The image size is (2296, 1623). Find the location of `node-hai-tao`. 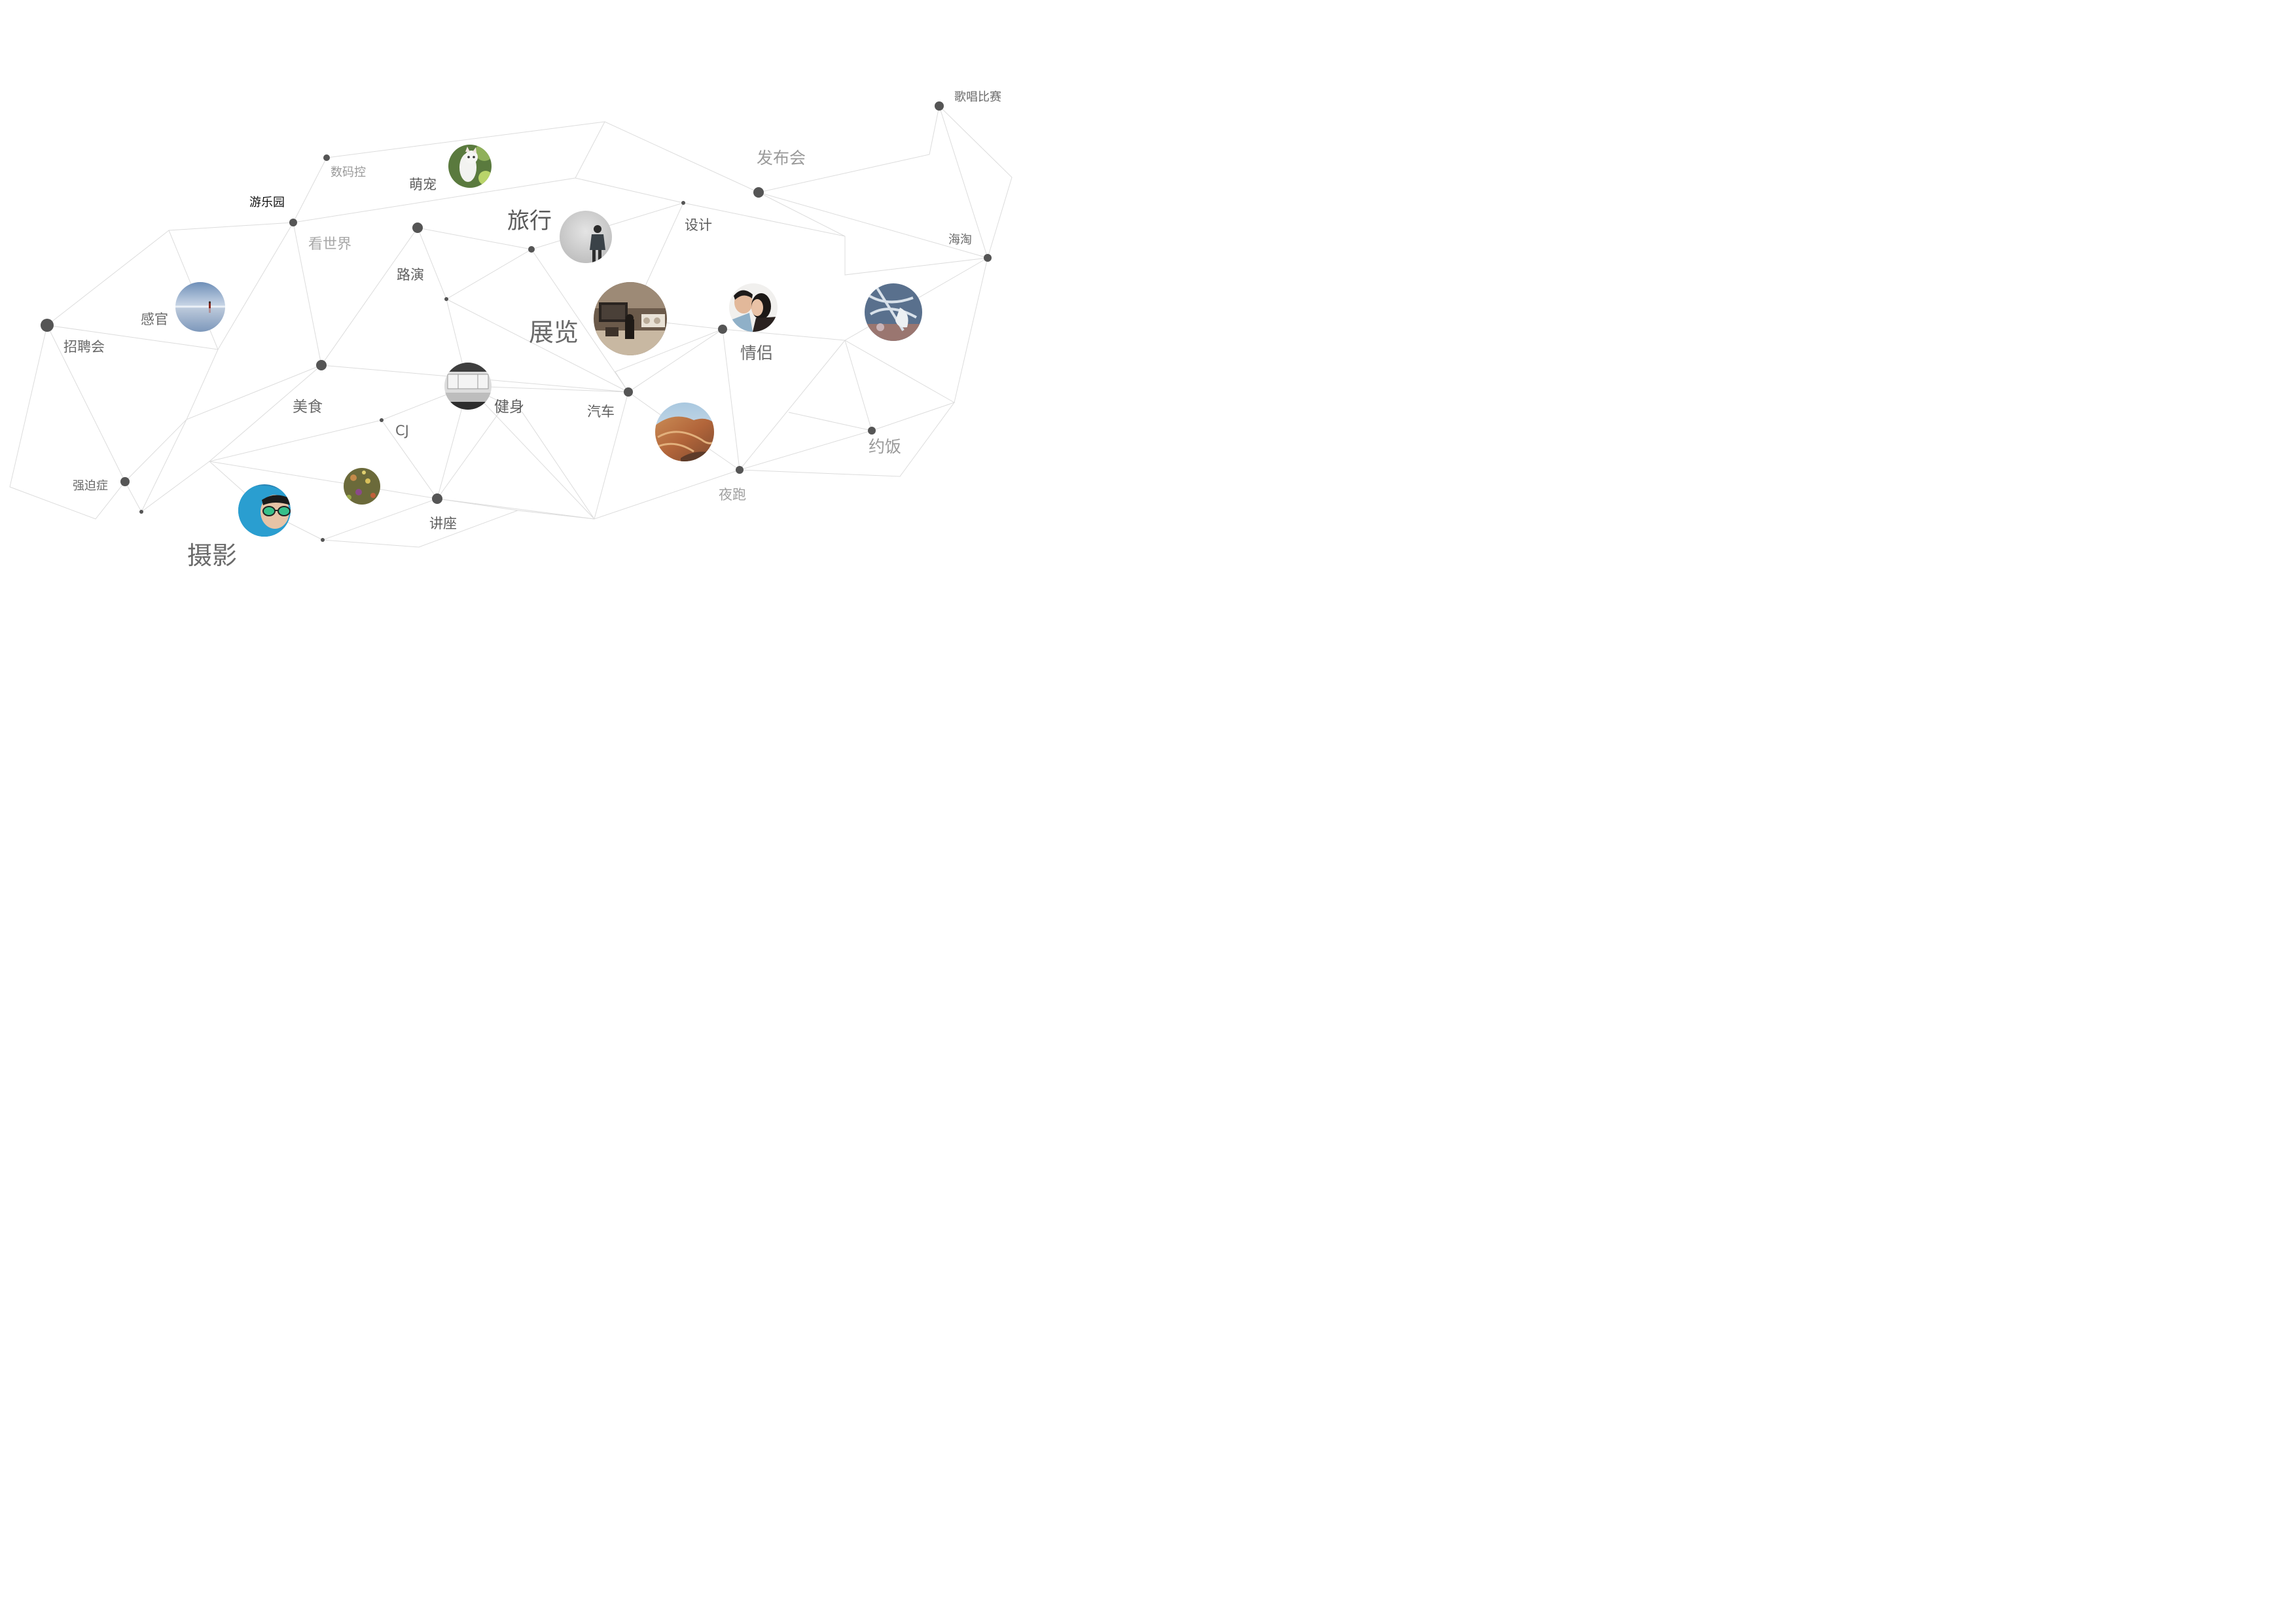

node-hai-tao is located at coordinates (988, 258).